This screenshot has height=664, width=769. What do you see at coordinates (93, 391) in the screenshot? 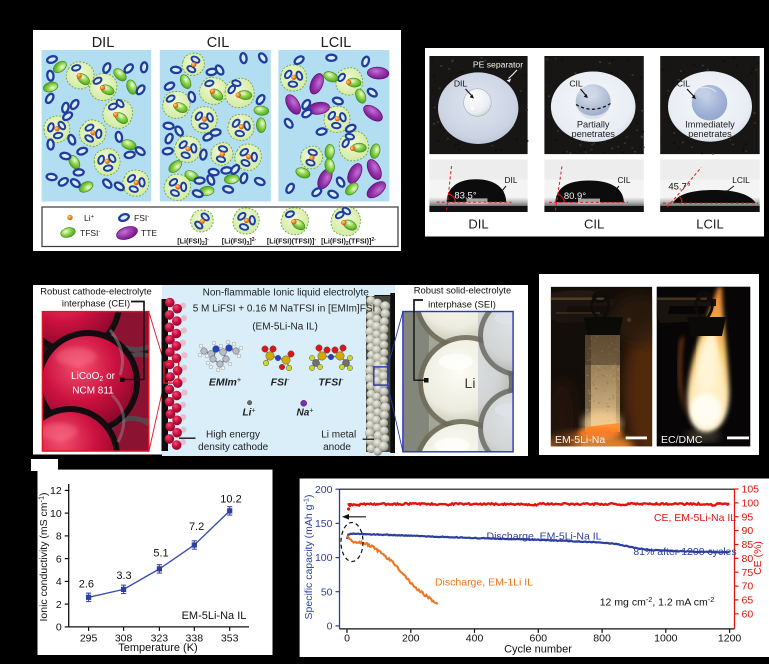
I see `svg-text: NCM 811` at bounding box center [93, 391].